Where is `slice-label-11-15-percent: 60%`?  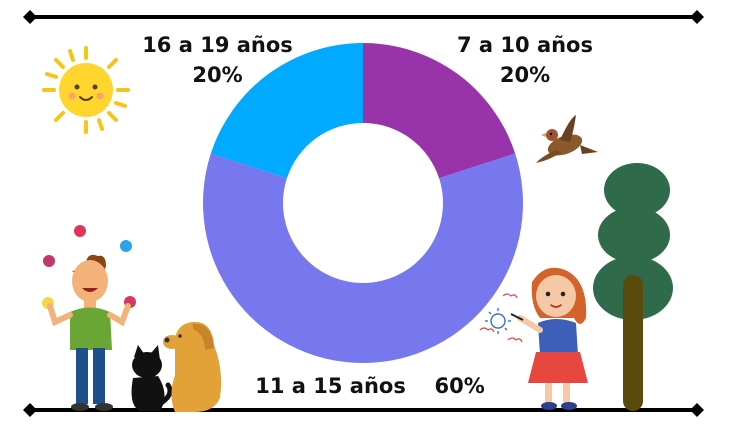 slice-label-11-15-percent: 60% is located at coordinates (459, 386).